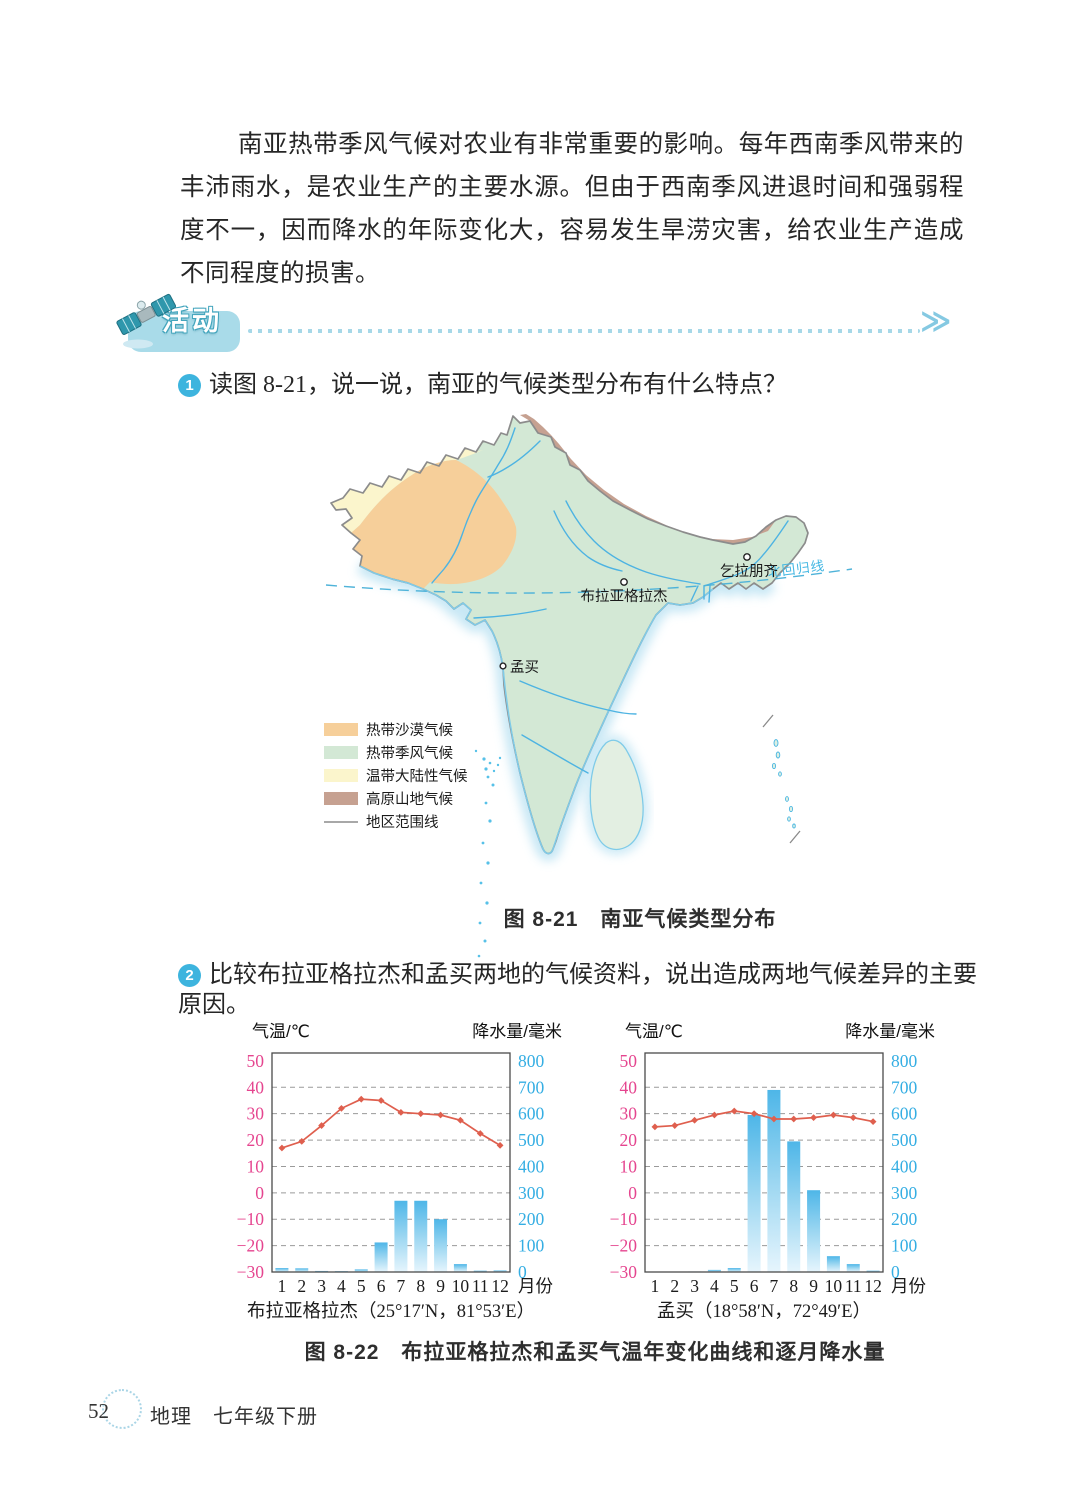 This screenshot has height=1508, width=1065. What do you see at coordinates (904, 1087) in the screenshot?
I see `svg-text: 700` at bounding box center [904, 1087].